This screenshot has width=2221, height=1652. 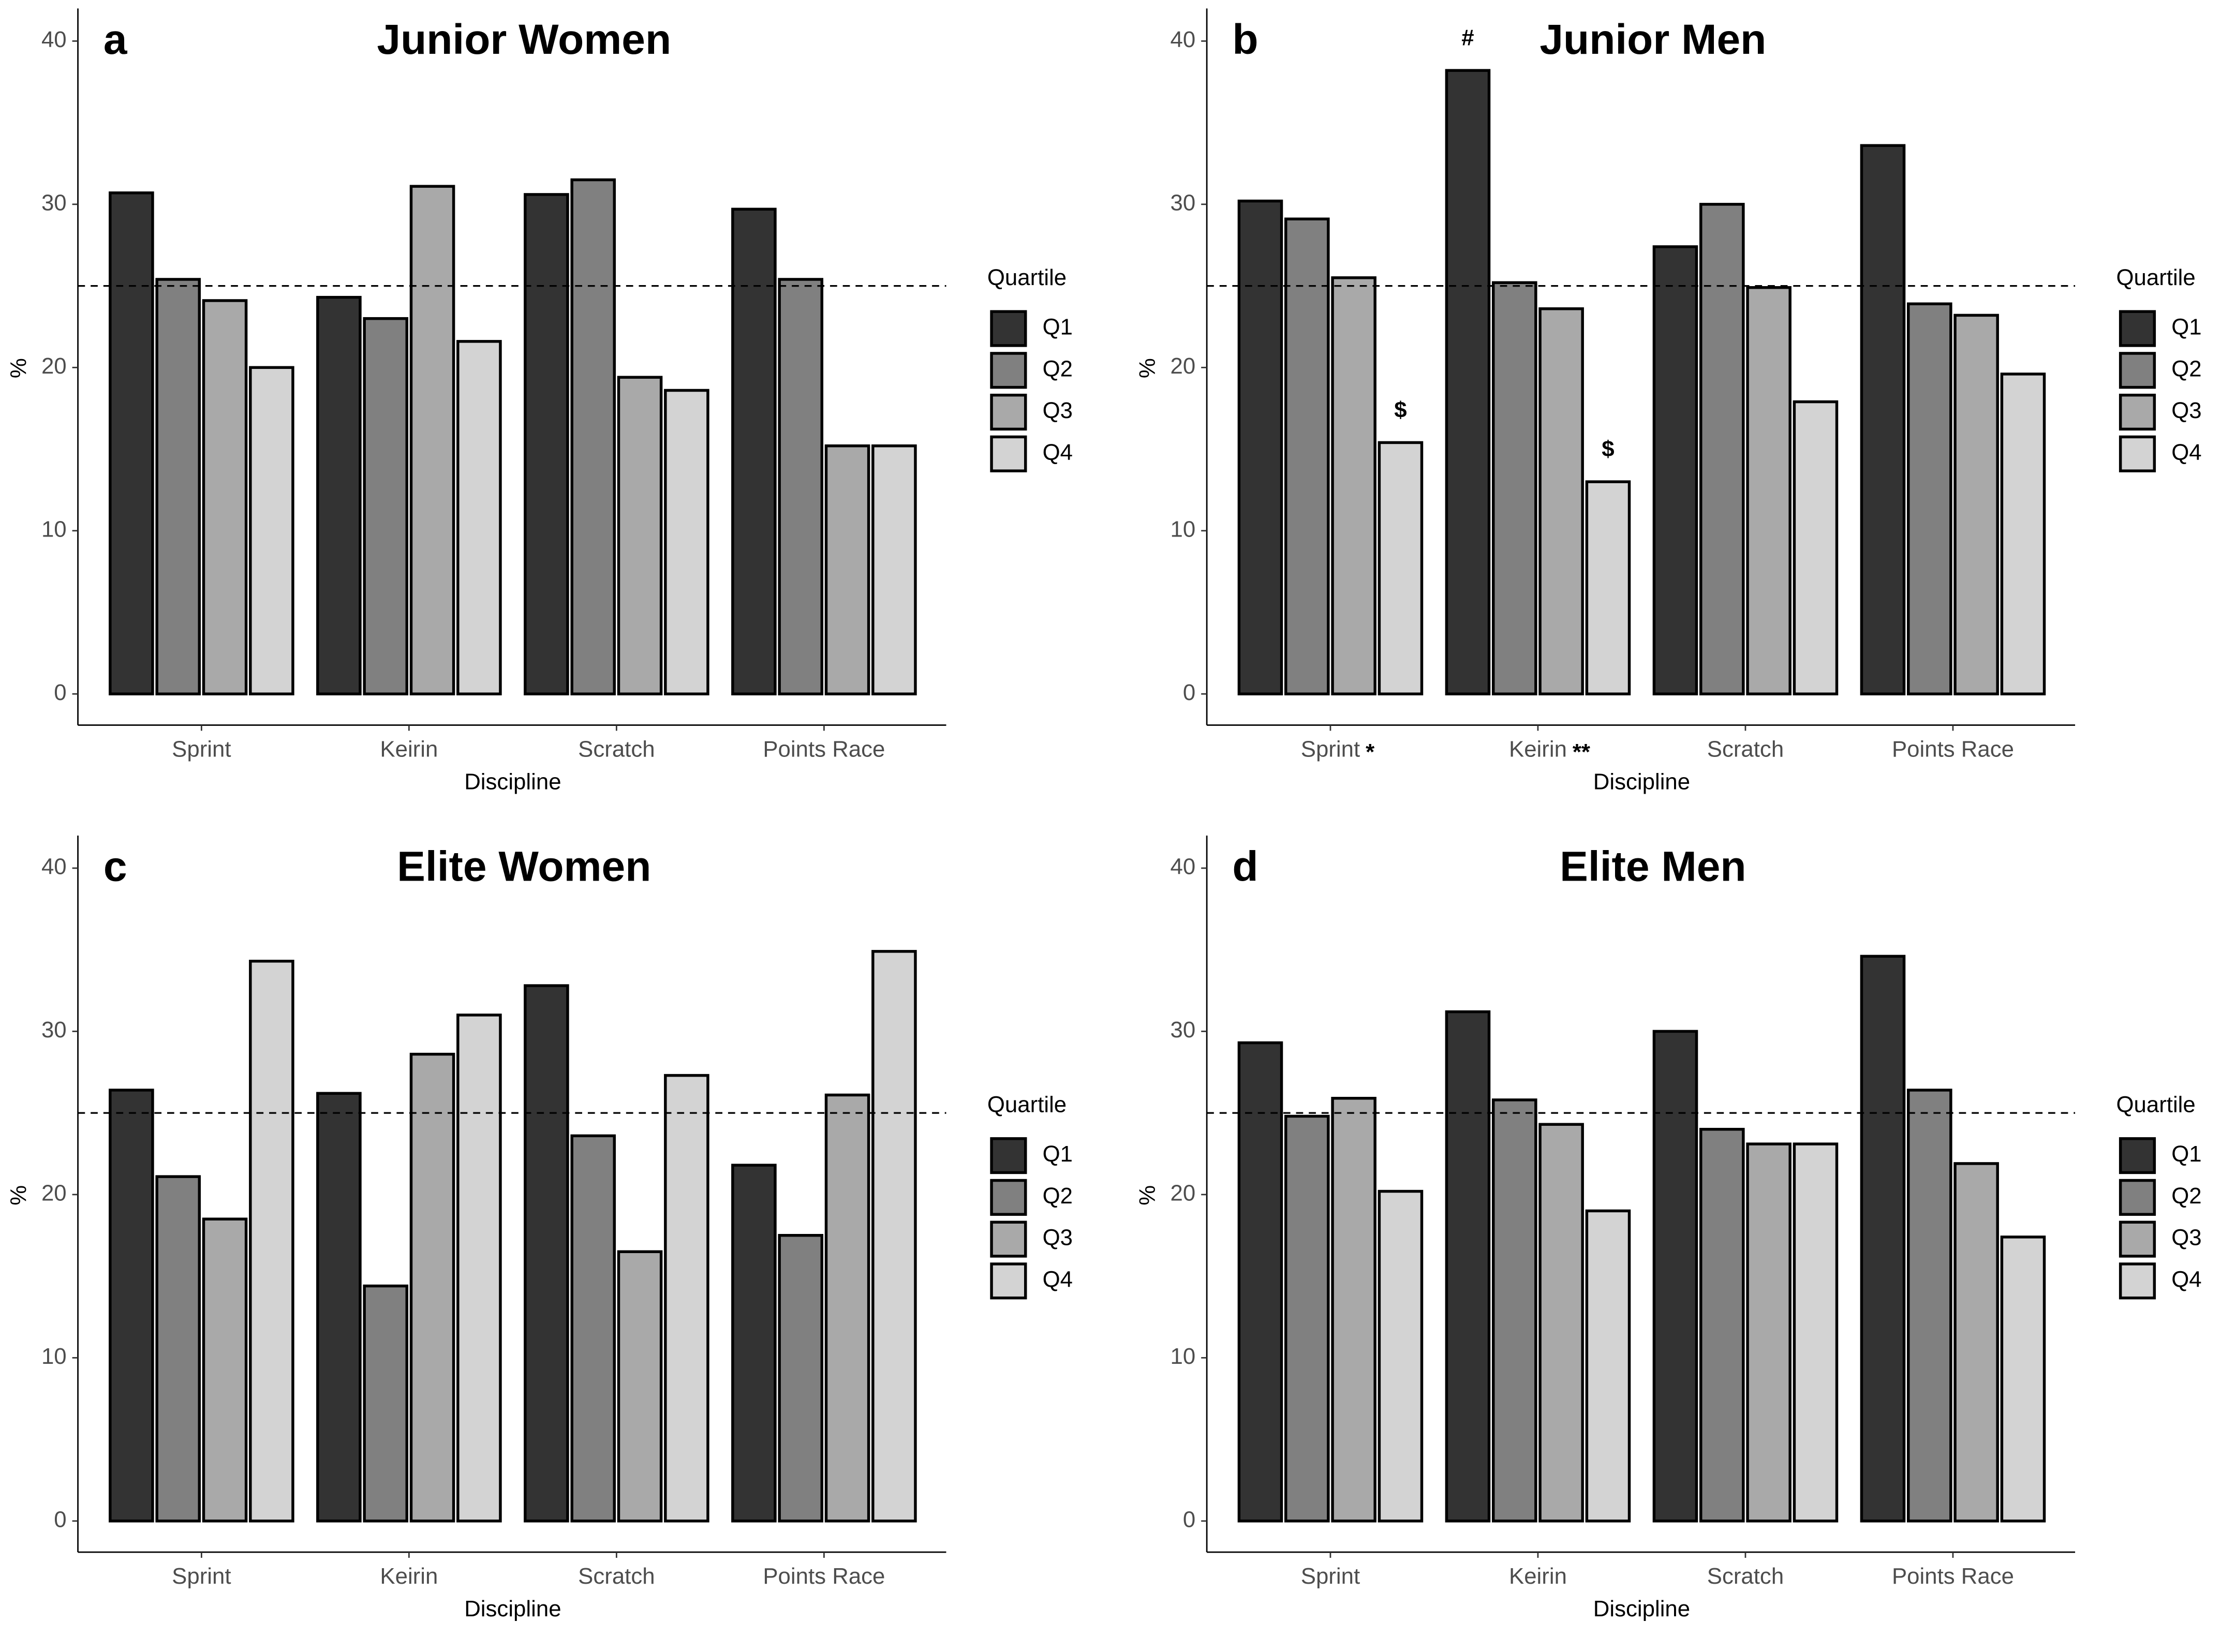 What do you see at coordinates (524, 40) in the screenshot?
I see `chart-title: Junior Women` at bounding box center [524, 40].